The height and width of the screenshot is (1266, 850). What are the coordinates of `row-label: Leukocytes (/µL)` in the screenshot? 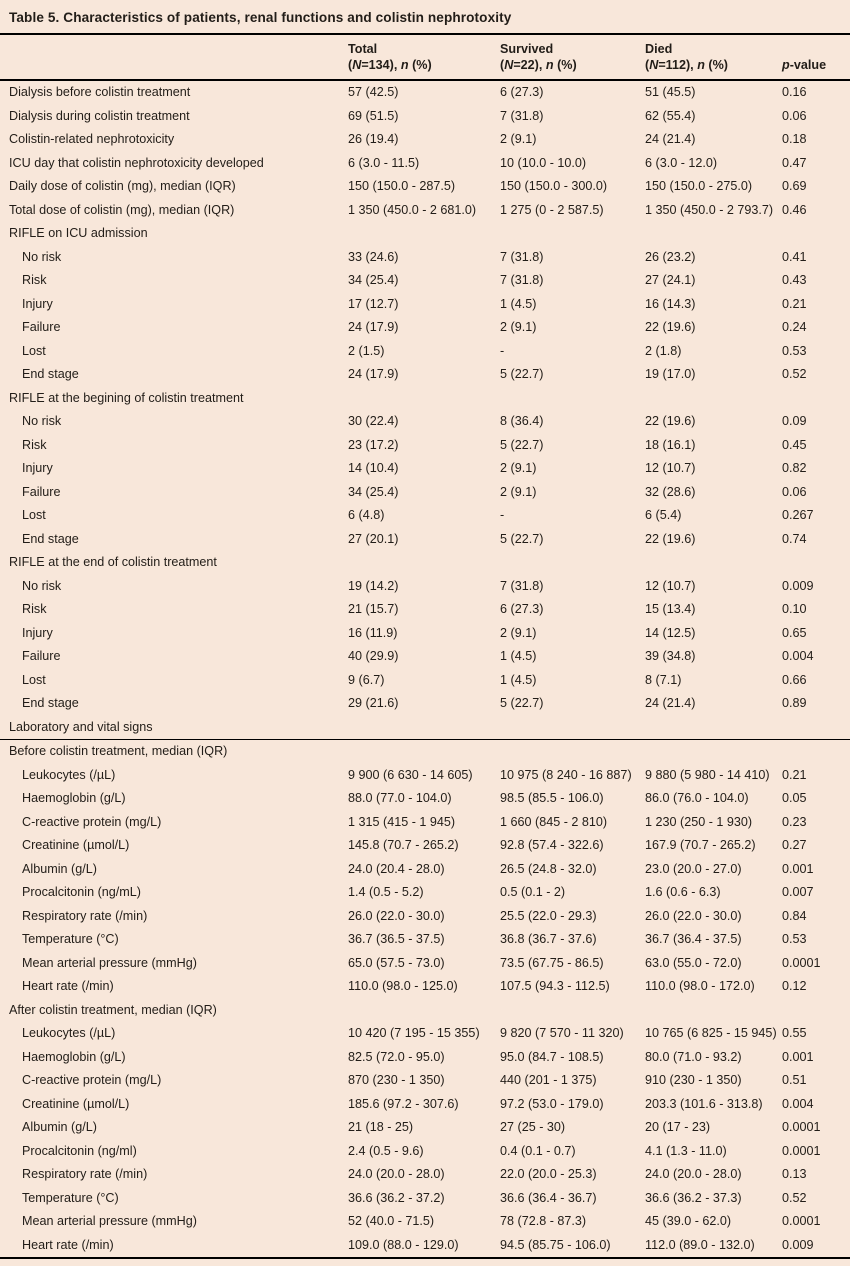 It's located at (69, 1033).